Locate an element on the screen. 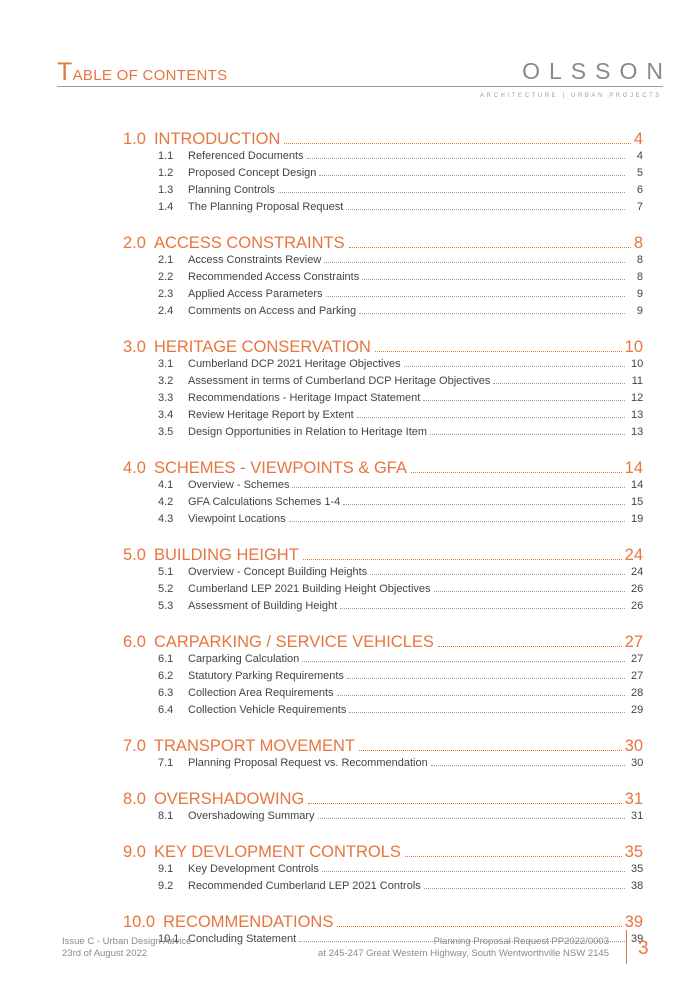  subsection-title: Review Heritage Report by Extent is located at coordinates (271, 415).